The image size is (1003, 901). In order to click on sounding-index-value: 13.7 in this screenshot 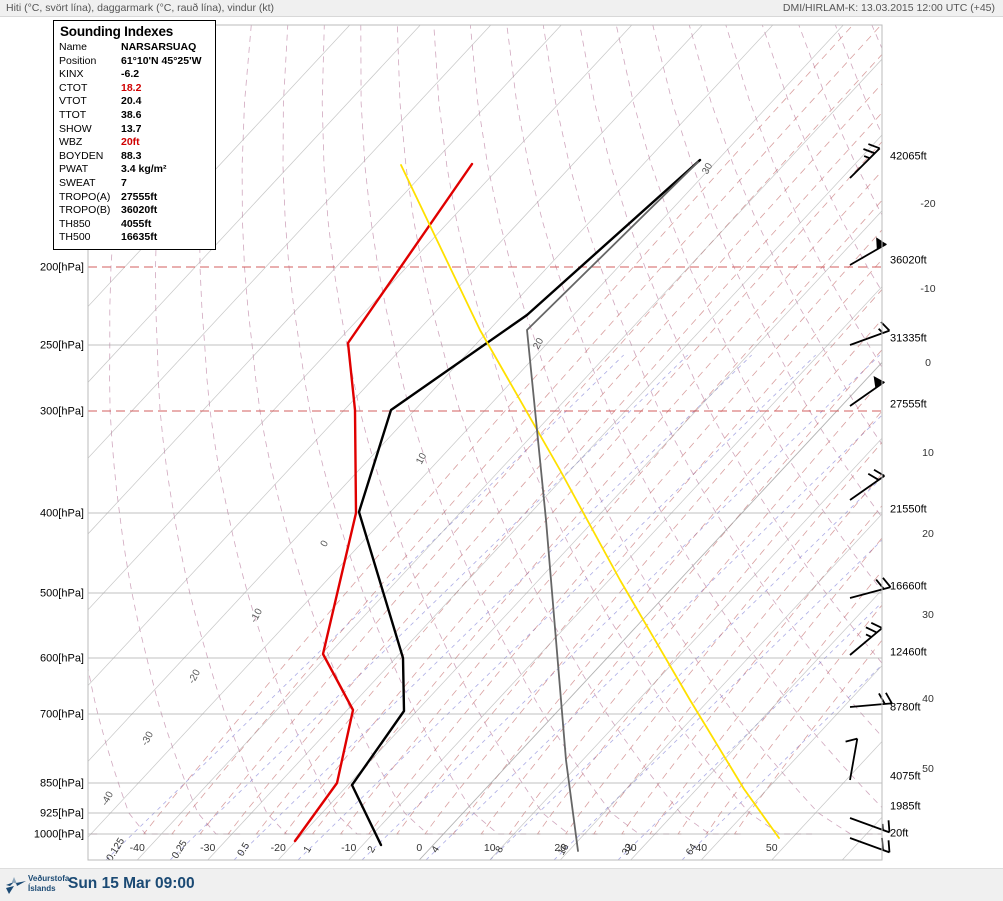, I will do `click(166, 130)`.